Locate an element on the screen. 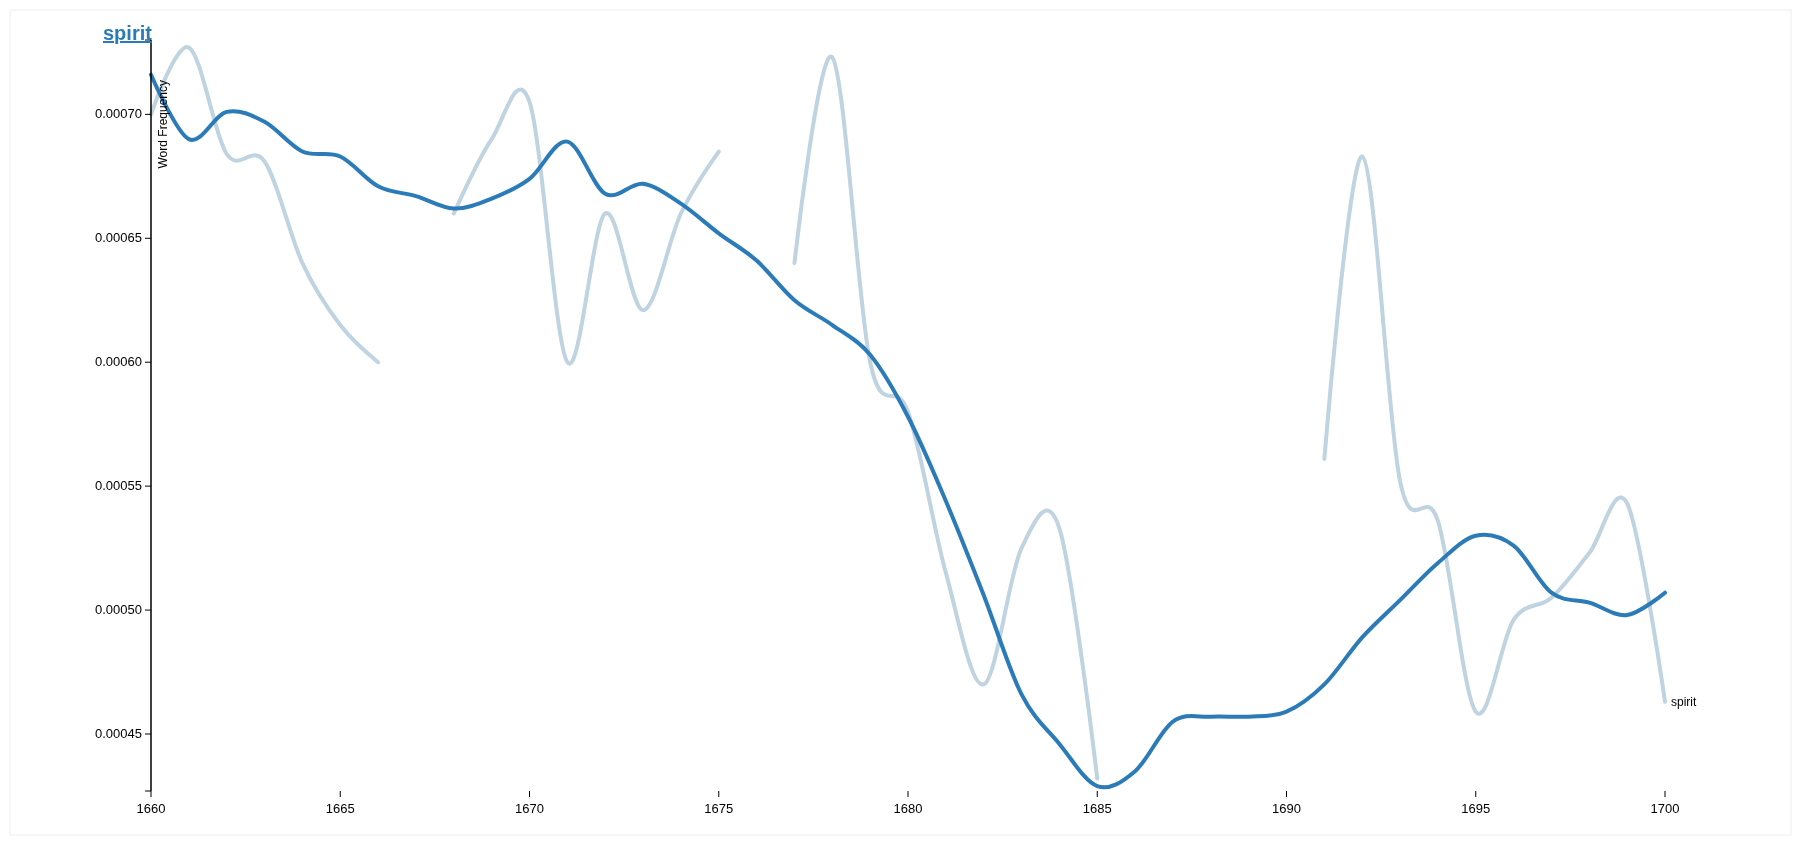  x-tick-label: 1695 is located at coordinates (1476, 808).